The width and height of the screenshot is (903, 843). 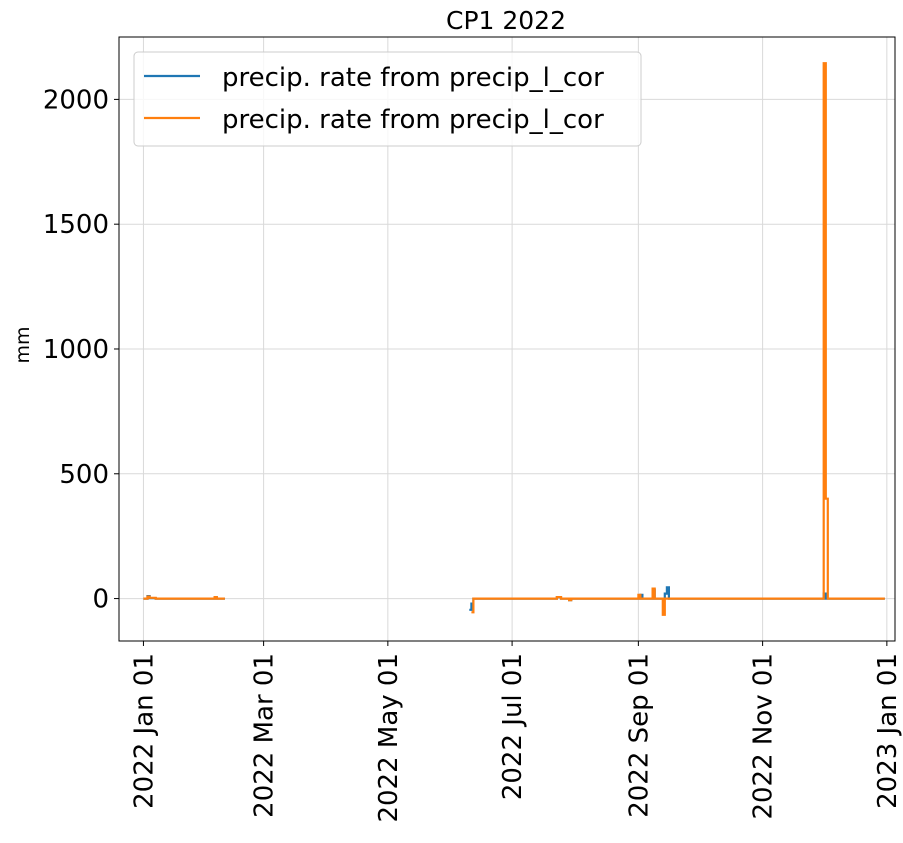 I want to click on y-axis-label: mm, so click(x=23, y=344).